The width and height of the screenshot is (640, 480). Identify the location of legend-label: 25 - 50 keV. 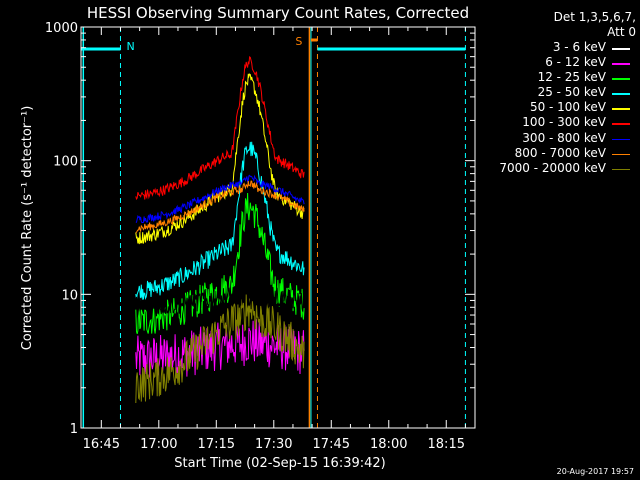
(571, 92).